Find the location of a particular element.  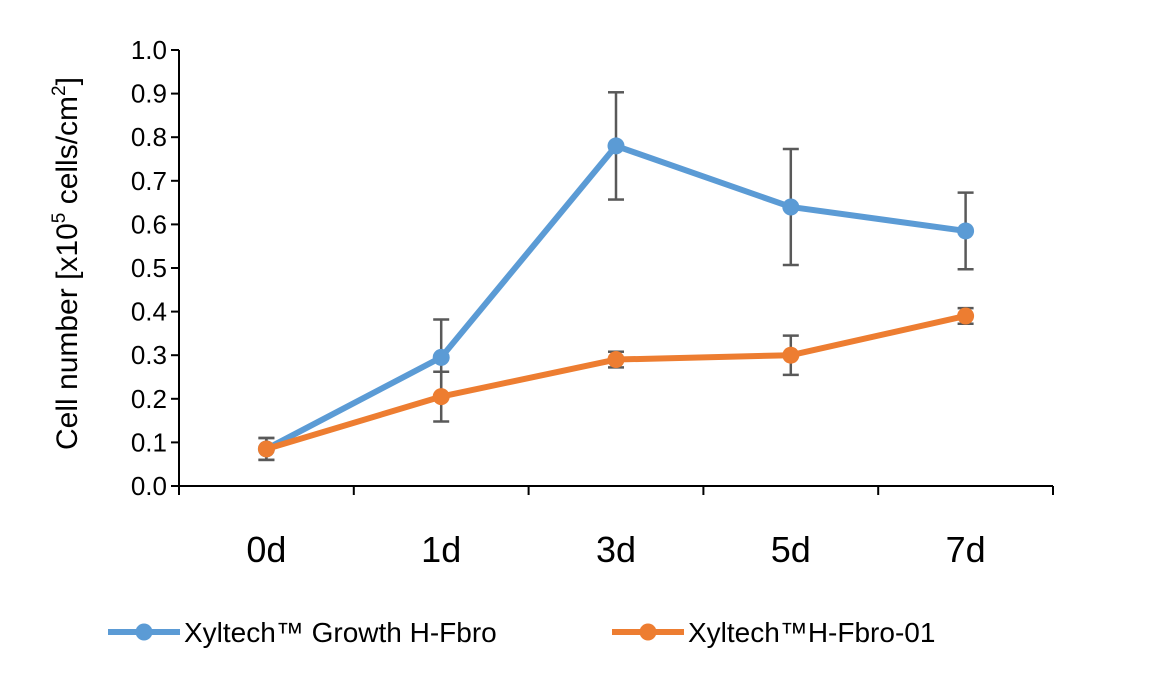

legend-item-2: Xyltech™H-Fbro-01 is located at coordinates (773, 632).